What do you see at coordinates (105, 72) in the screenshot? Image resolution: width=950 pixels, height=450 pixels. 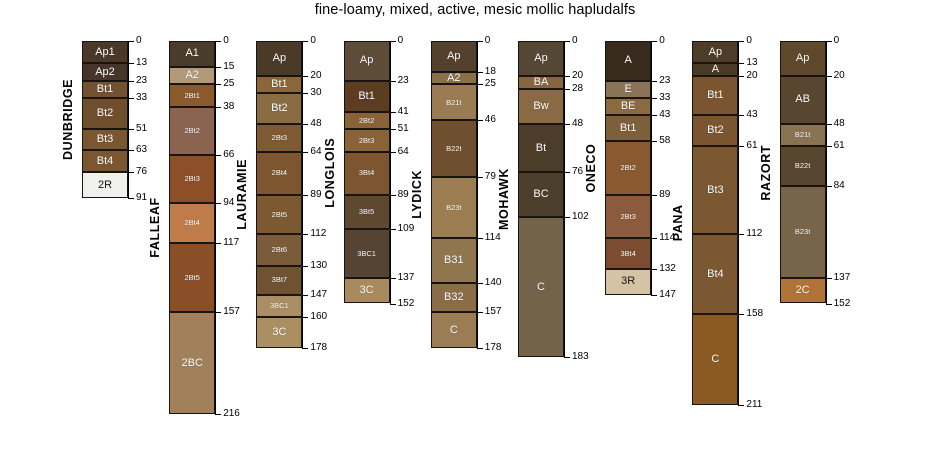 I see `horizon-ap2: Ap2` at bounding box center [105, 72].